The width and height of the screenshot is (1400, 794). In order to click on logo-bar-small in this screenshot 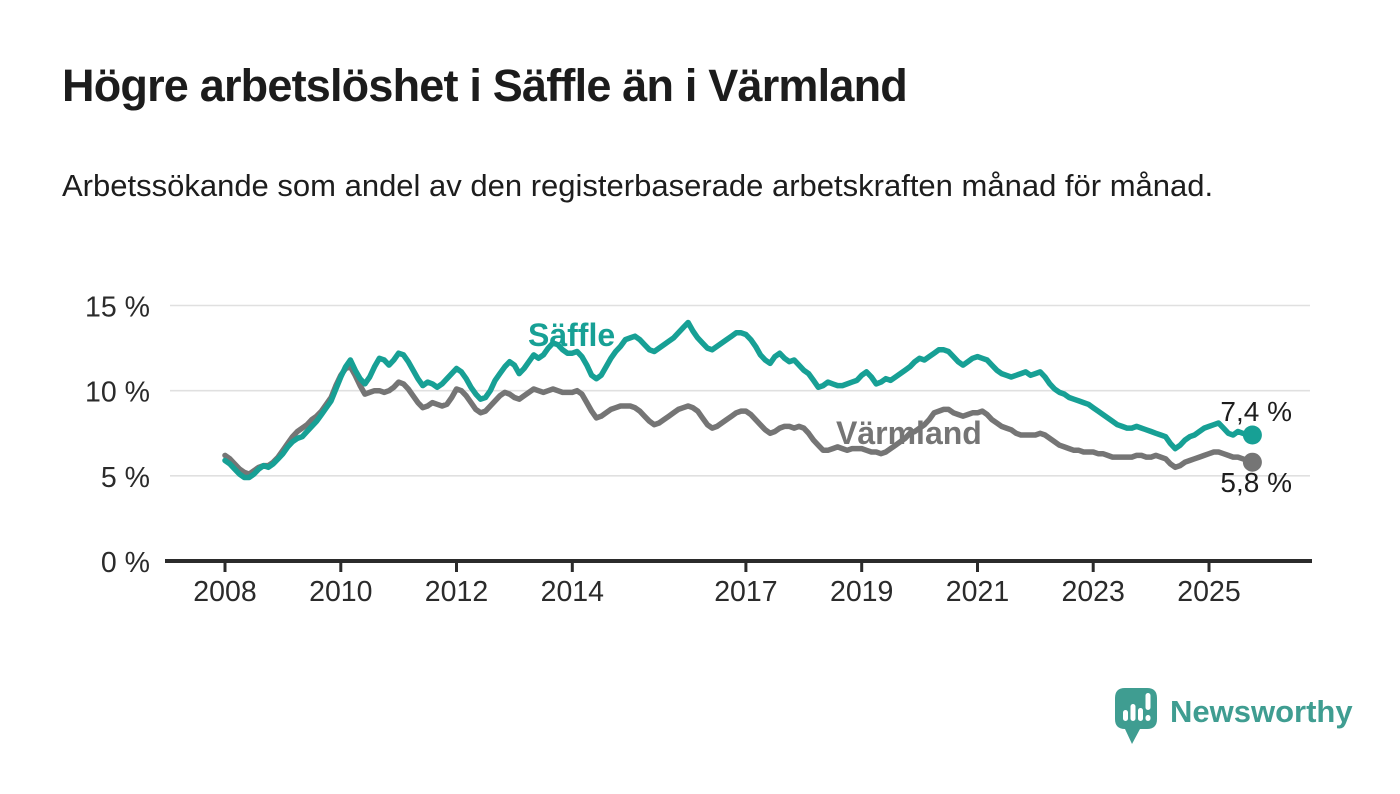, I will do `click(1125, 715)`.